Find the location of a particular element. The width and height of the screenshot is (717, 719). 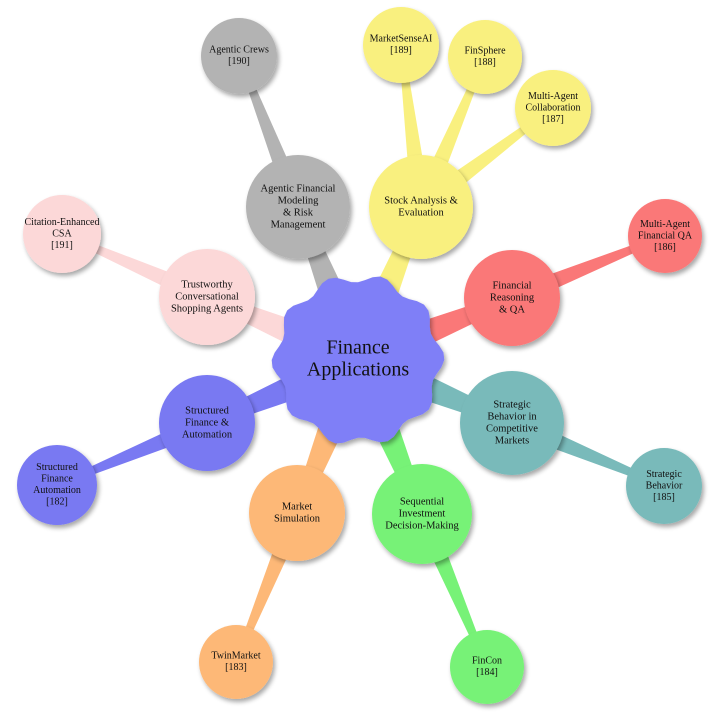

branch-node-sequential-investment-label-line: Investment is located at coordinates (422, 513).